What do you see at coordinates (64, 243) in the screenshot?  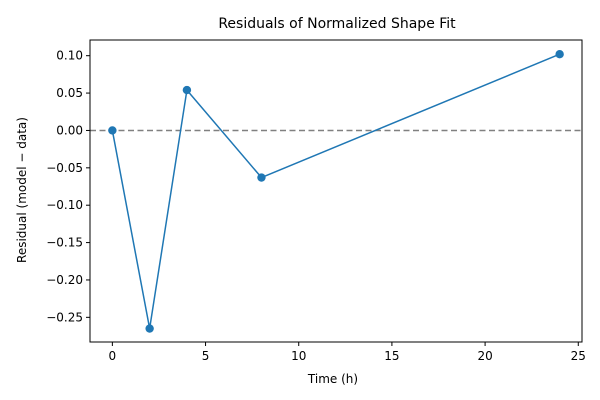 I see `y-tick-label: −0.15` at bounding box center [64, 243].